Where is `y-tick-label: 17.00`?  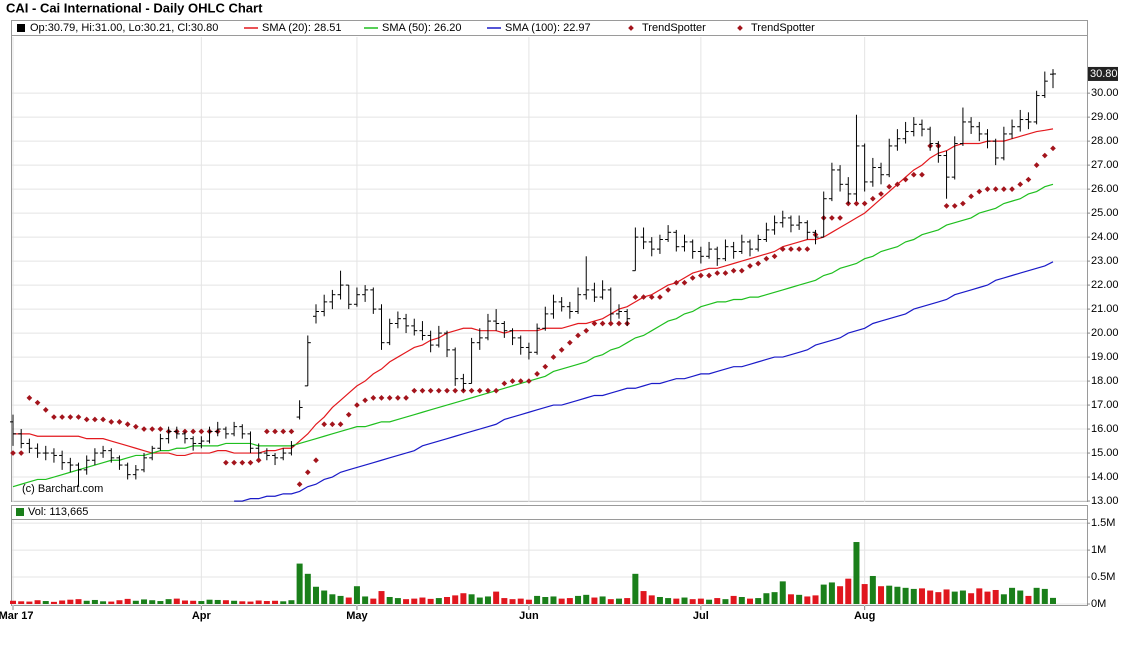 y-tick-label: 17.00 is located at coordinates (1105, 405).